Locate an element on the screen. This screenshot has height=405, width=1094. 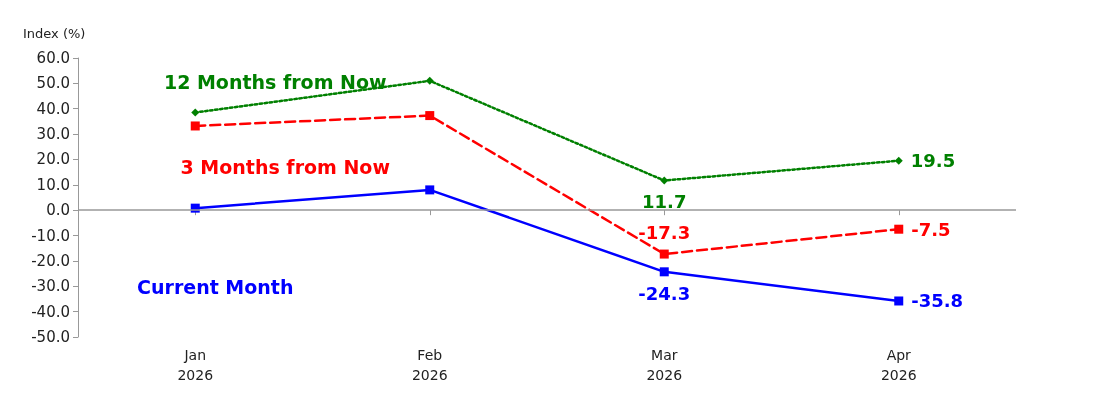
data-label: -35.8 is located at coordinates (937, 301).